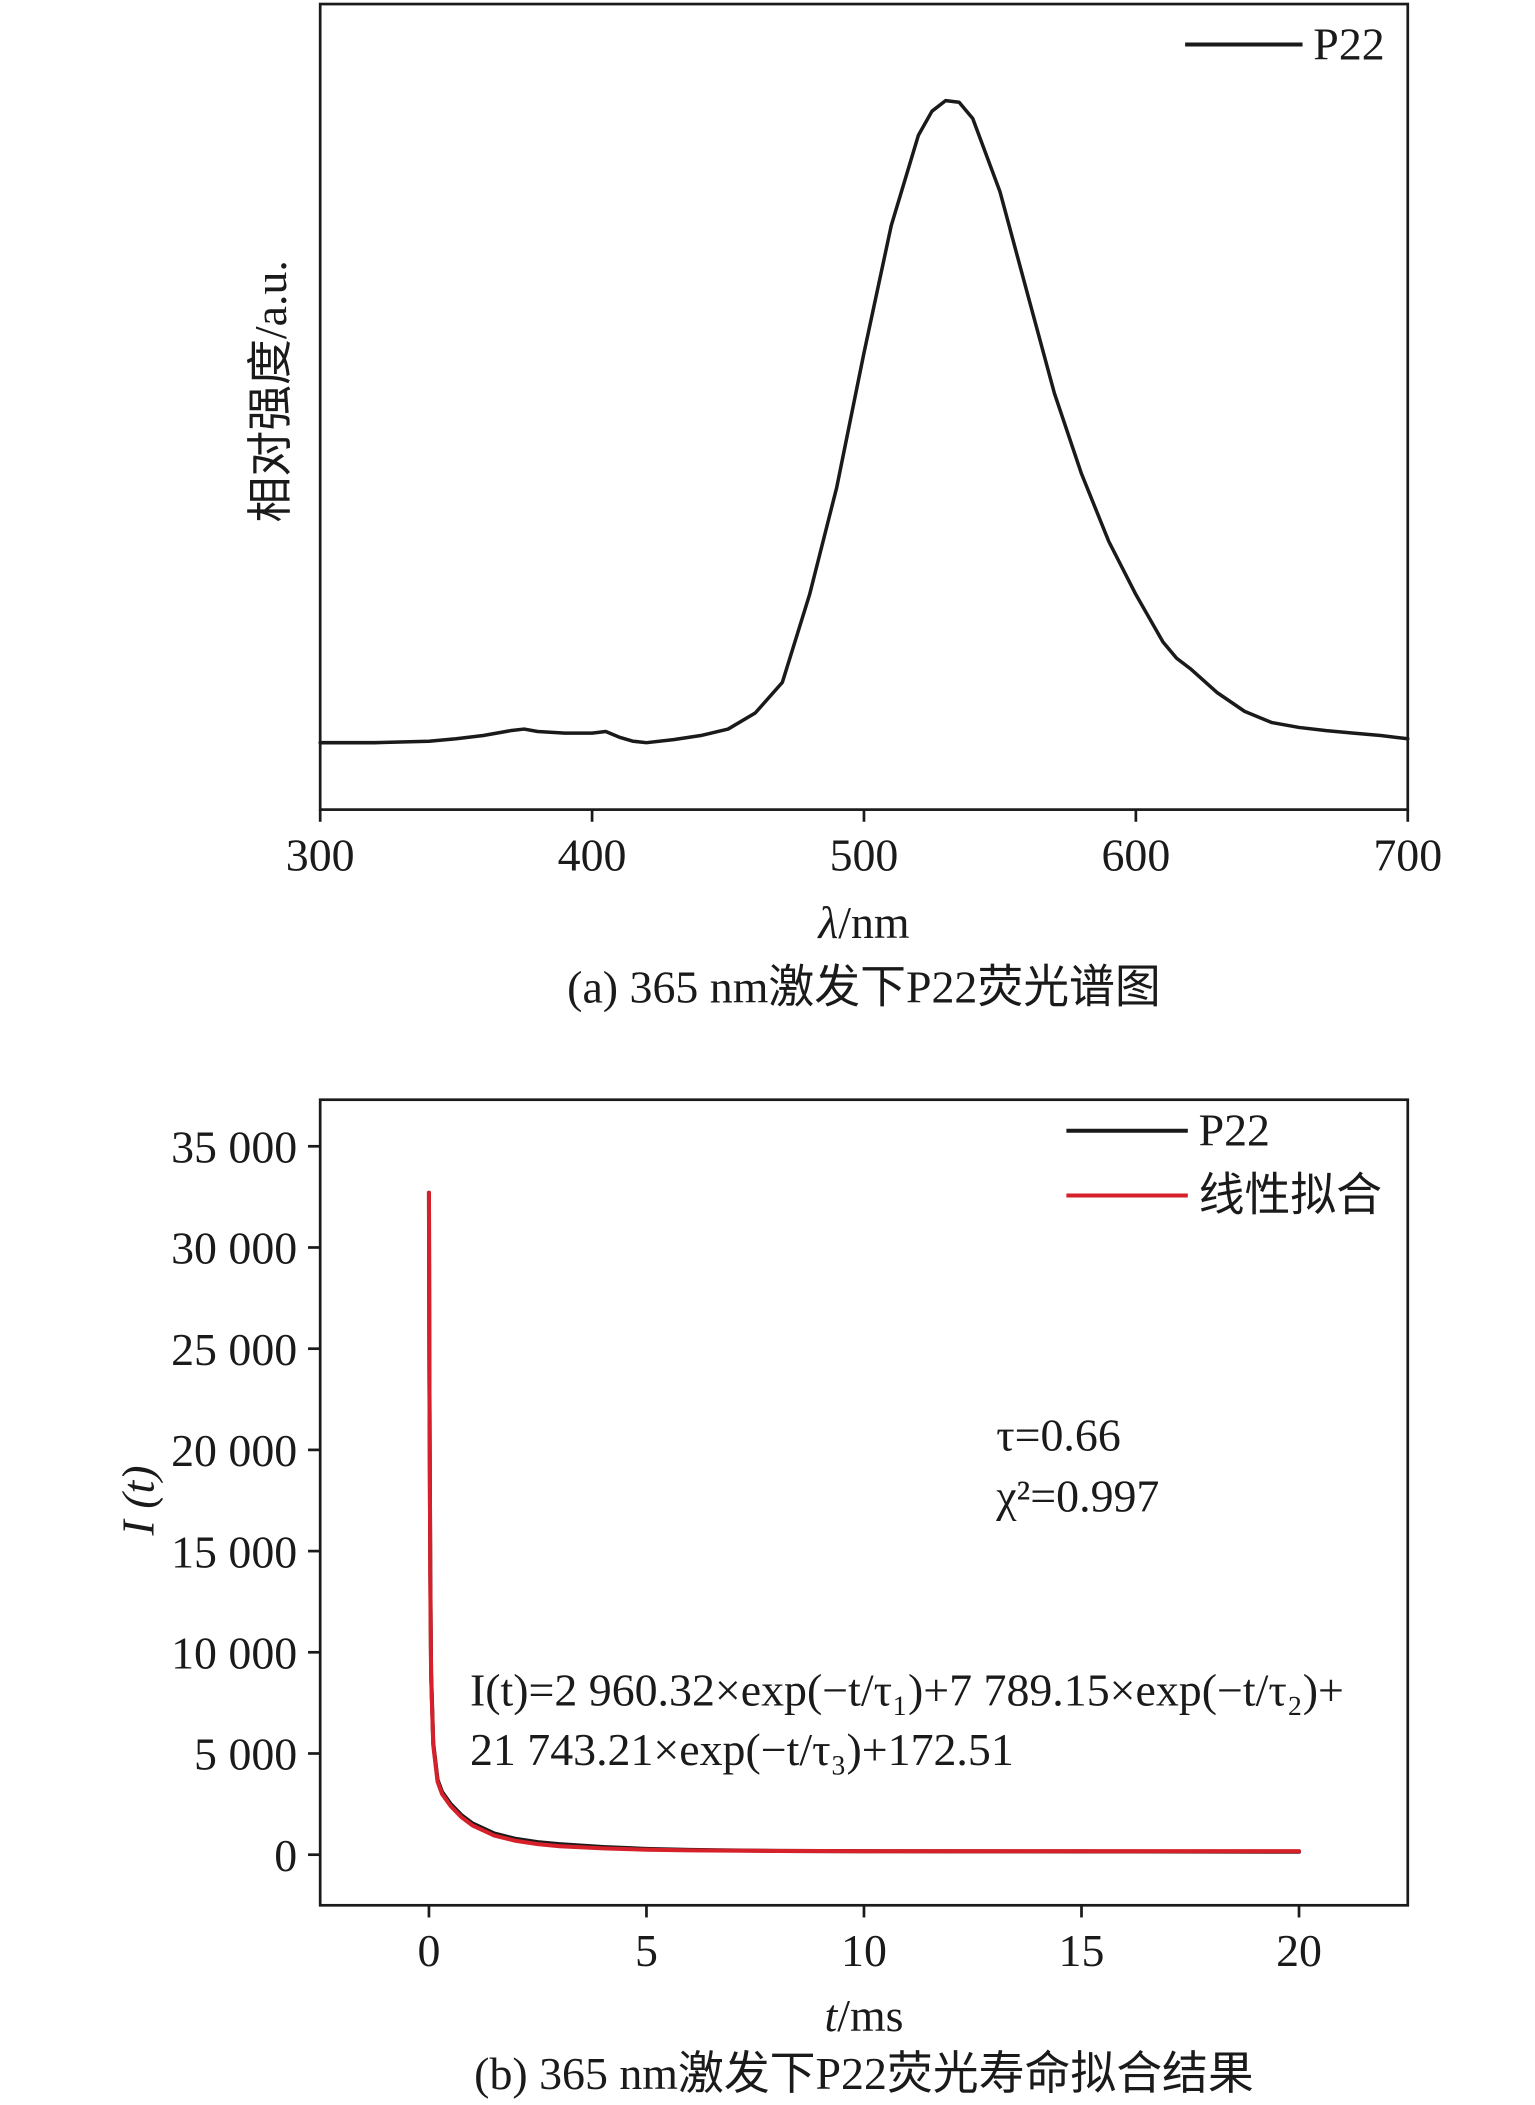 The height and width of the screenshot is (2105, 1535). Describe the element at coordinates (592, 854) in the screenshot. I see `x-tick-label: 400` at that location.